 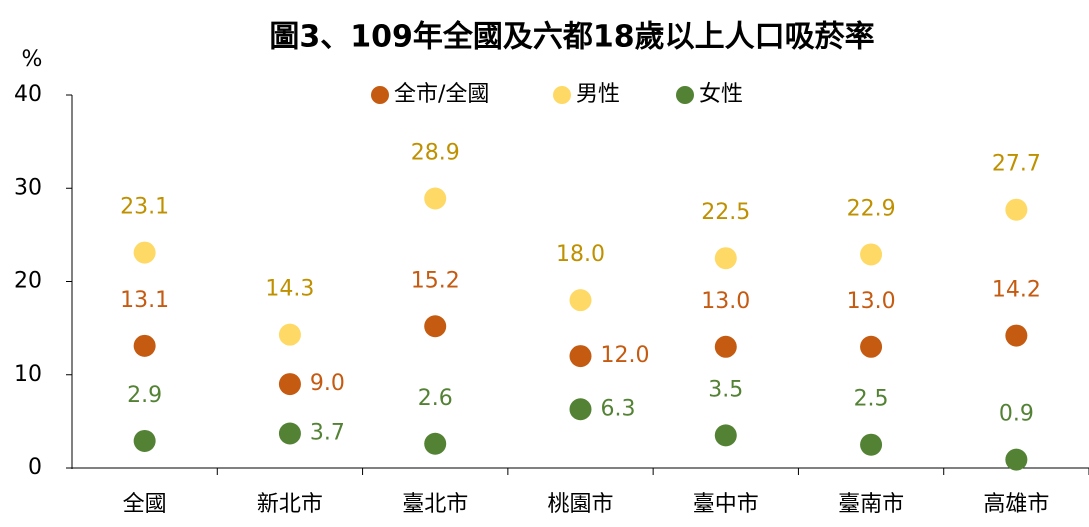 What do you see at coordinates (144, 300) in the screenshot?
I see `data-label: 13.1` at bounding box center [144, 300].